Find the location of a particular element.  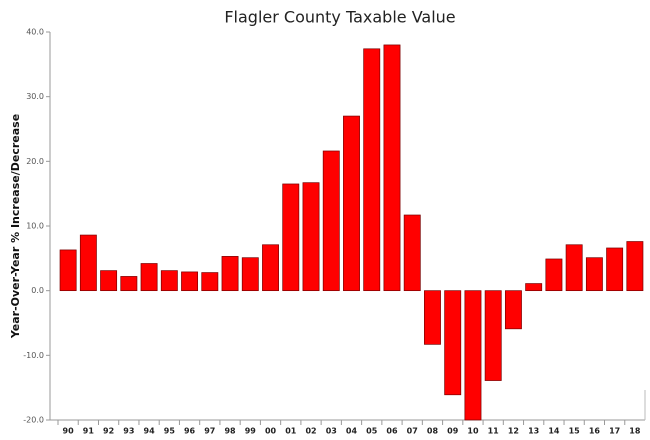

x-tick-label: 94 is located at coordinates (150, 431).